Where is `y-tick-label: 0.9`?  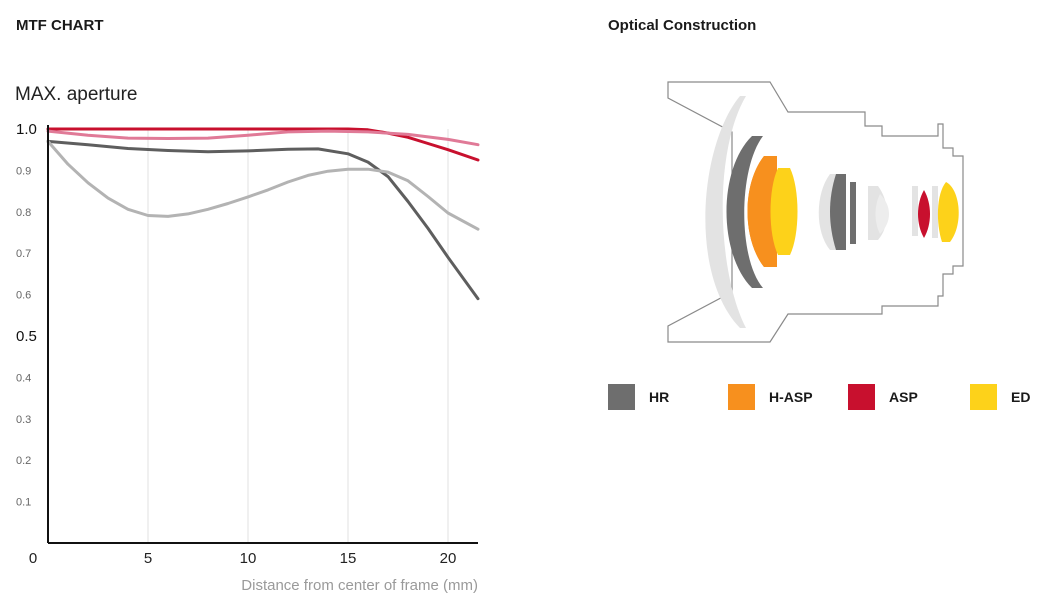
y-tick-label: 0.9 is located at coordinates (23, 171).